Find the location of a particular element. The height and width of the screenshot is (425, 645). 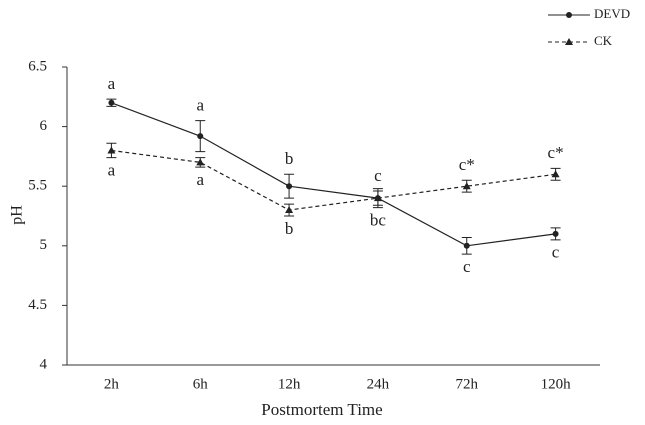

y-tick-label: 4.5 is located at coordinates (37, 305).